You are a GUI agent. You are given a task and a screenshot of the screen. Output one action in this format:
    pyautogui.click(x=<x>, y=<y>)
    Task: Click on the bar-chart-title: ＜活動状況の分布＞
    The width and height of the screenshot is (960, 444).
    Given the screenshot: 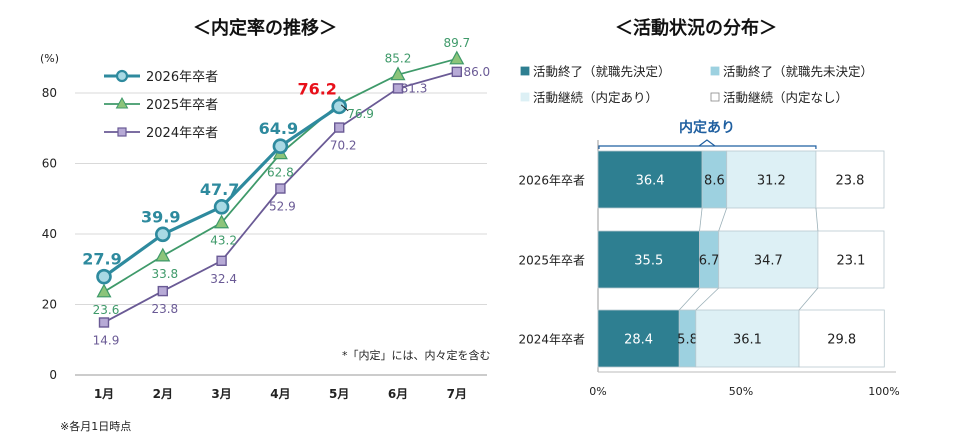 What is the action you would take?
    pyautogui.click(x=696, y=28)
    